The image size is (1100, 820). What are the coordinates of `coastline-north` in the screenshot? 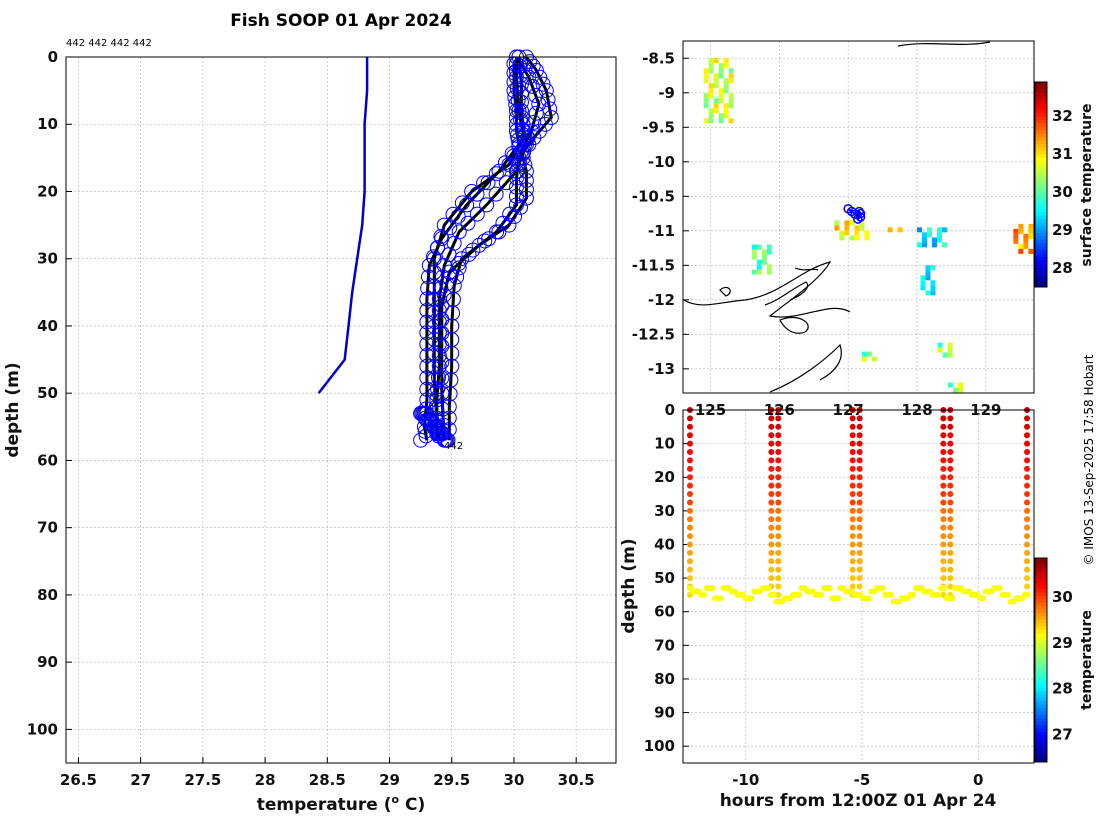 It's located at (944, 44).